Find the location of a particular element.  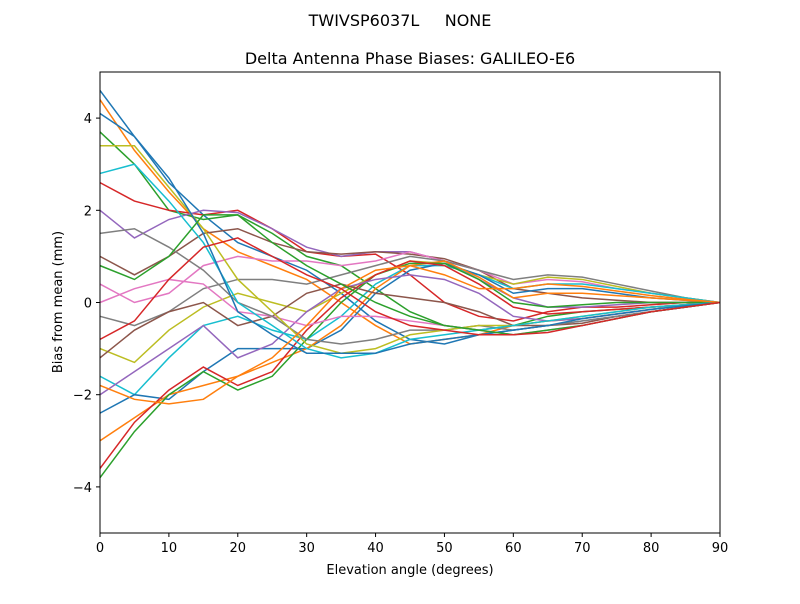

x-tick-label: 50 is located at coordinates (444, 548).